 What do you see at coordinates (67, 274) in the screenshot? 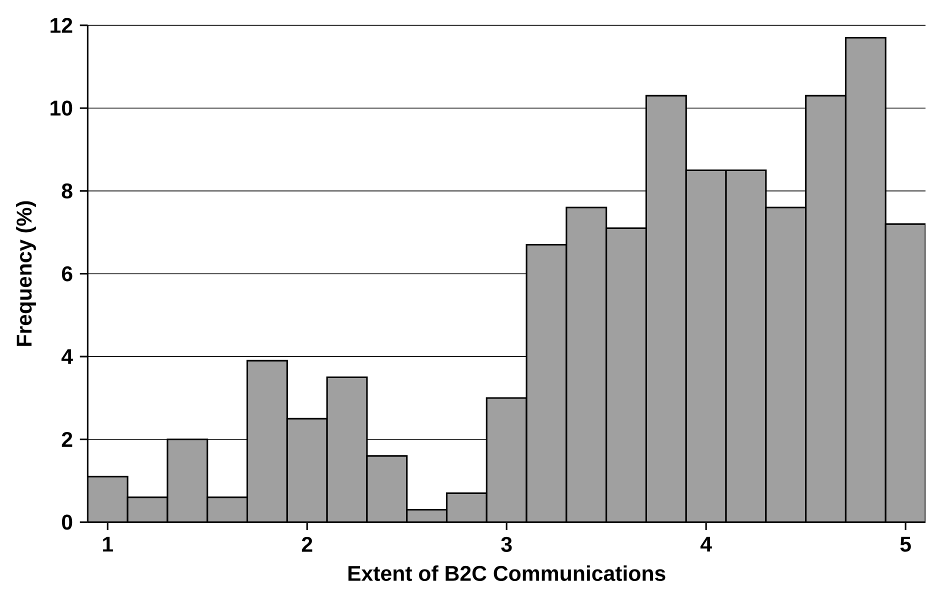
I see `y-tick-label: 6` at bounding box center [67, 274].